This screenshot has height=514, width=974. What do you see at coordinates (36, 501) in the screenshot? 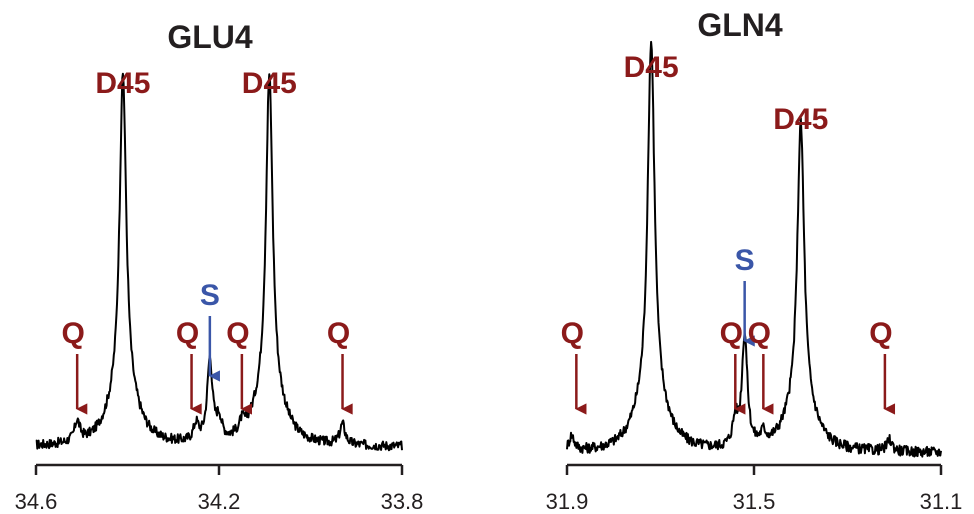
I see `x-tick-label: 34.6` at bounding box center [36, 501].